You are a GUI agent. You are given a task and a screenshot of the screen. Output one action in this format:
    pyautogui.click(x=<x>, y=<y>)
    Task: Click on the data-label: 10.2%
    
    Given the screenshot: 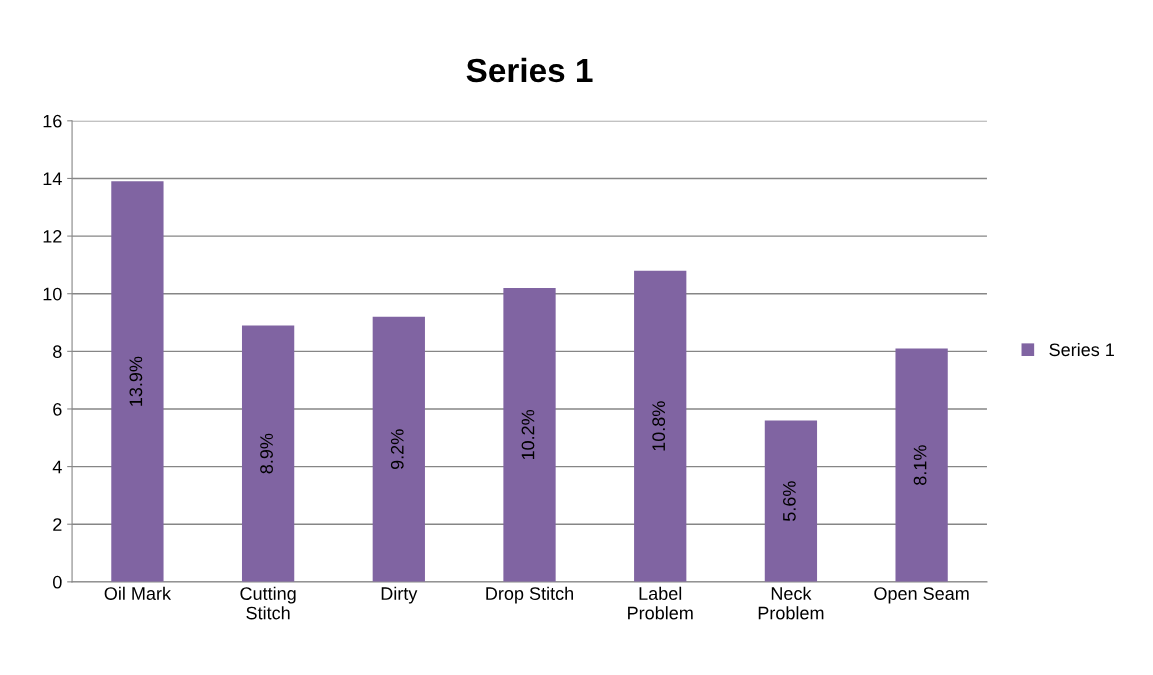 What is the action you would take?
    pyautogui.click(x=528, y=434)
    